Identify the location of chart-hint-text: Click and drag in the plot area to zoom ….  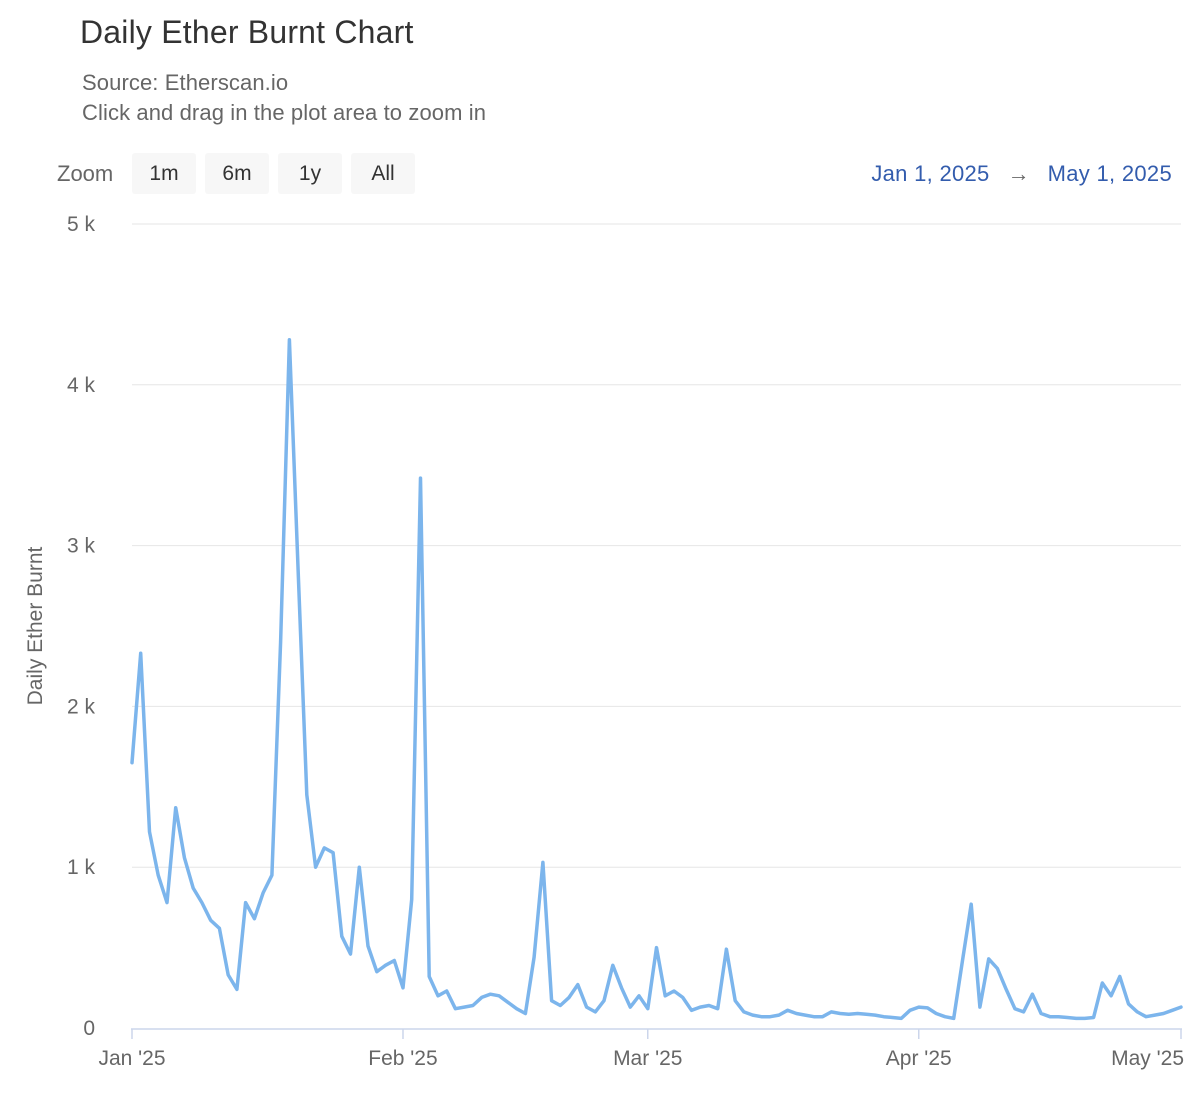
(284, 112).